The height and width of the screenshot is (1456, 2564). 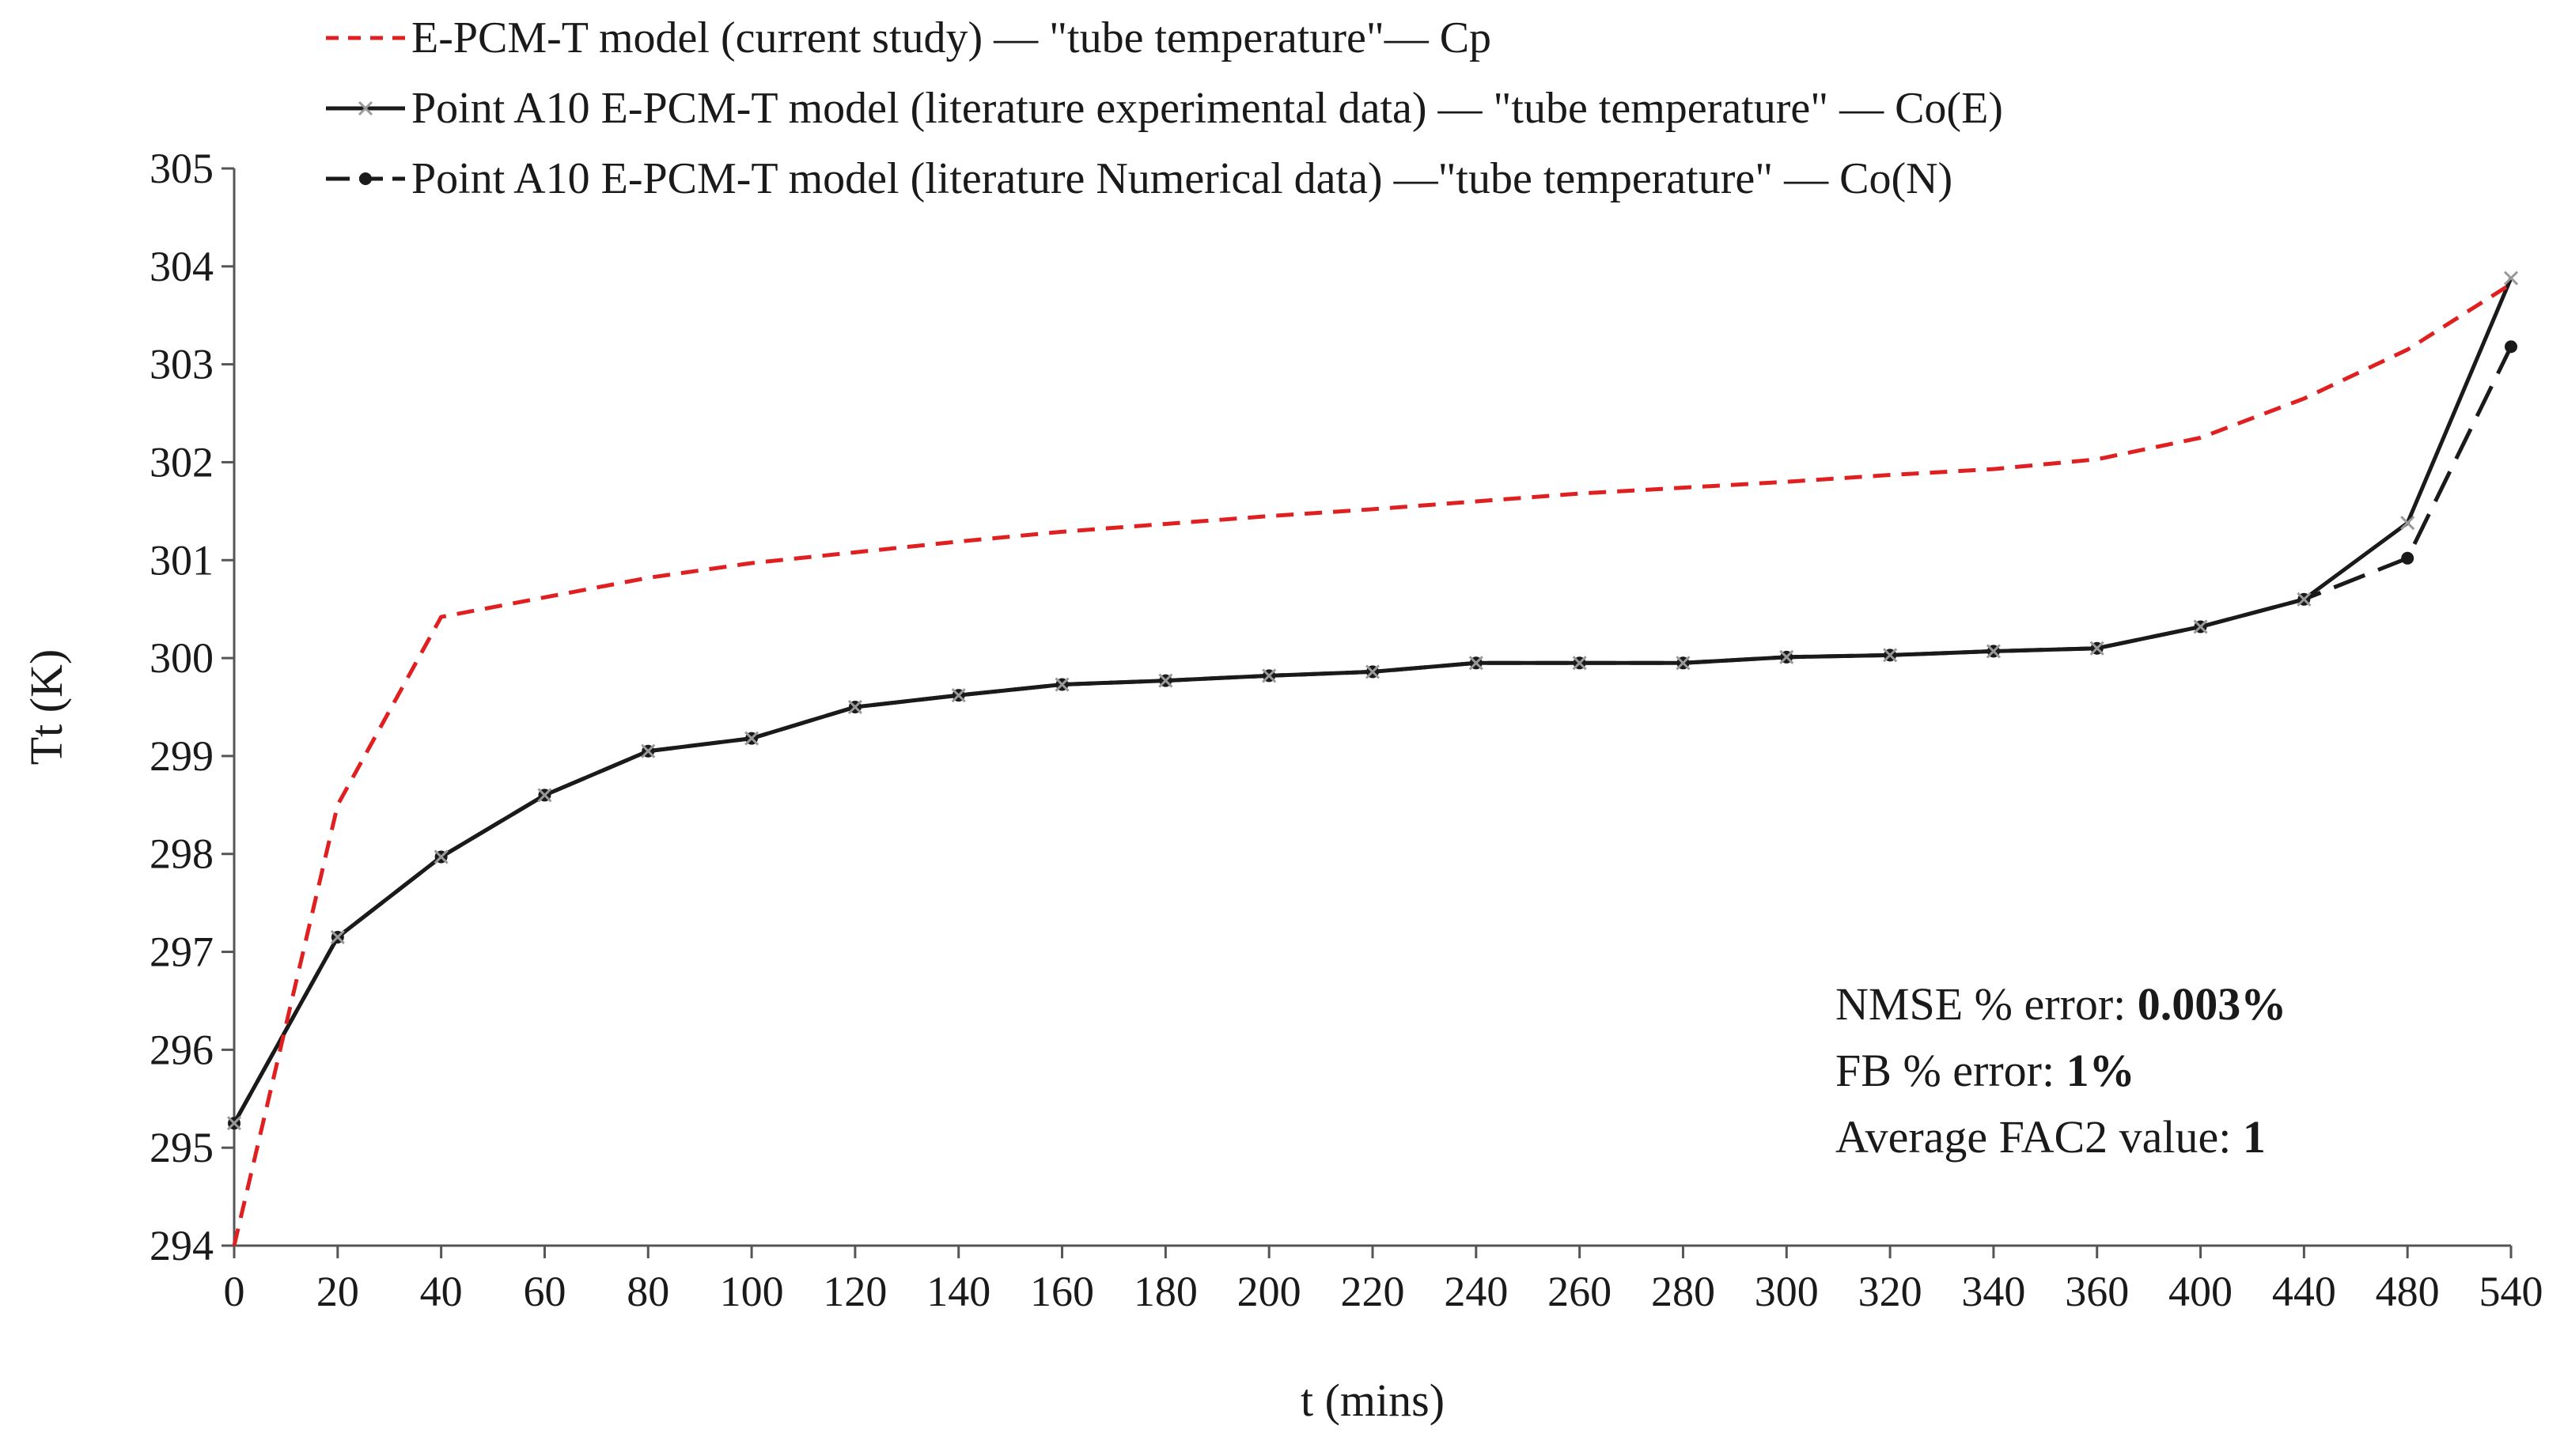 I want to click on x-tick-label: 40, so click(x=441, y=1291).